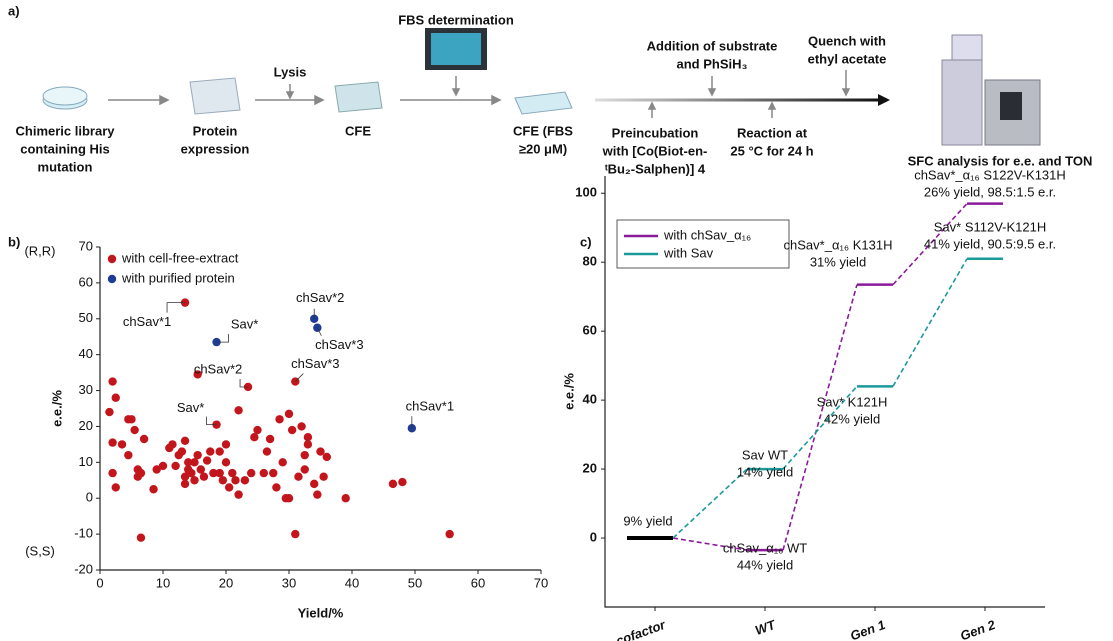 The height and width of the screenshot is (641, 1113). I want to click on step-label: Protein, so click(215, 130).